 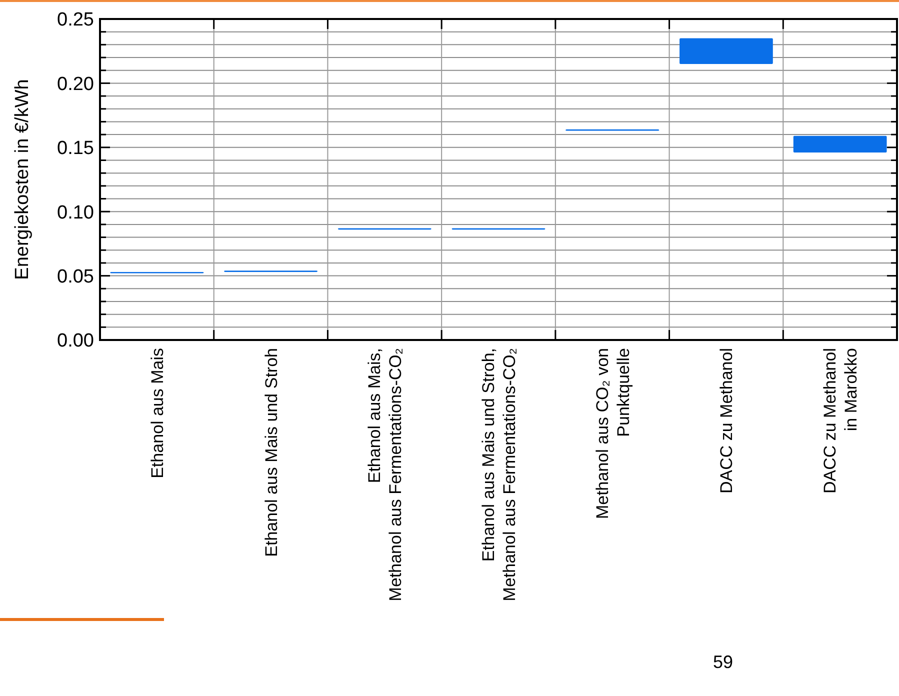 I want to click on x-tick-label: DACC zu Methanol in Marokko, so click(x=840, y=421).